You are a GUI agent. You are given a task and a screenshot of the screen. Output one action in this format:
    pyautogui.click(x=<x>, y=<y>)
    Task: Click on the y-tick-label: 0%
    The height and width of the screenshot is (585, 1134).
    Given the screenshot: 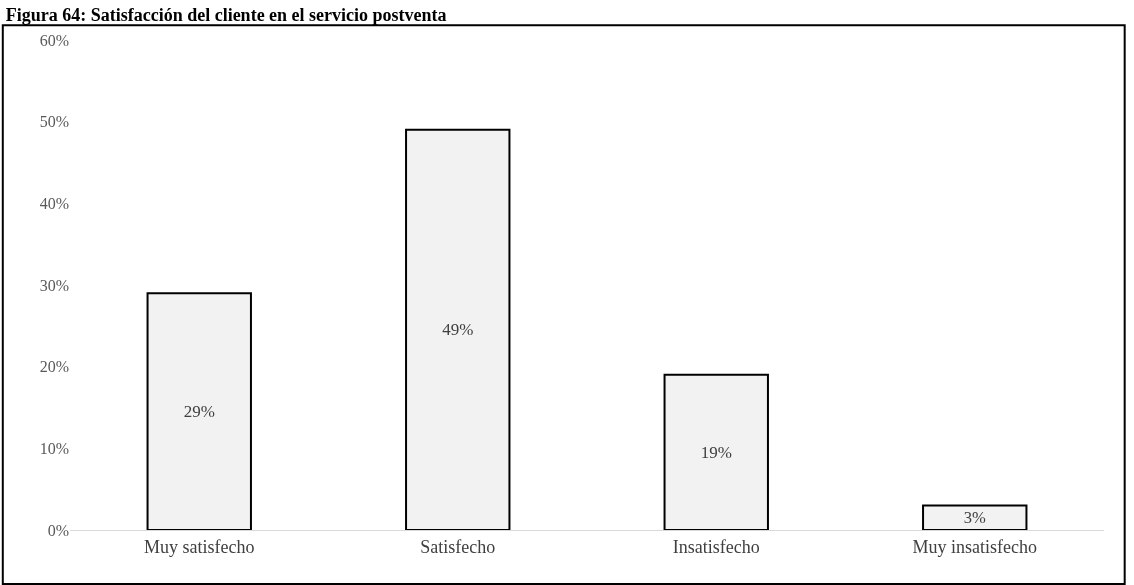 What is the action you would take?
    pyautogui.click(x=58, y=530)
    